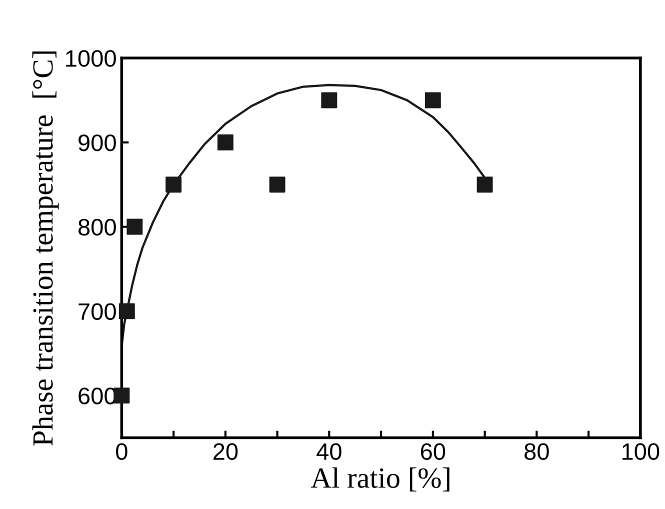 This screenshot has width=665, height=509. Describe the element at coordinates (536, 451) in the screenshot. I see `x-tick-label: 80` at that location.